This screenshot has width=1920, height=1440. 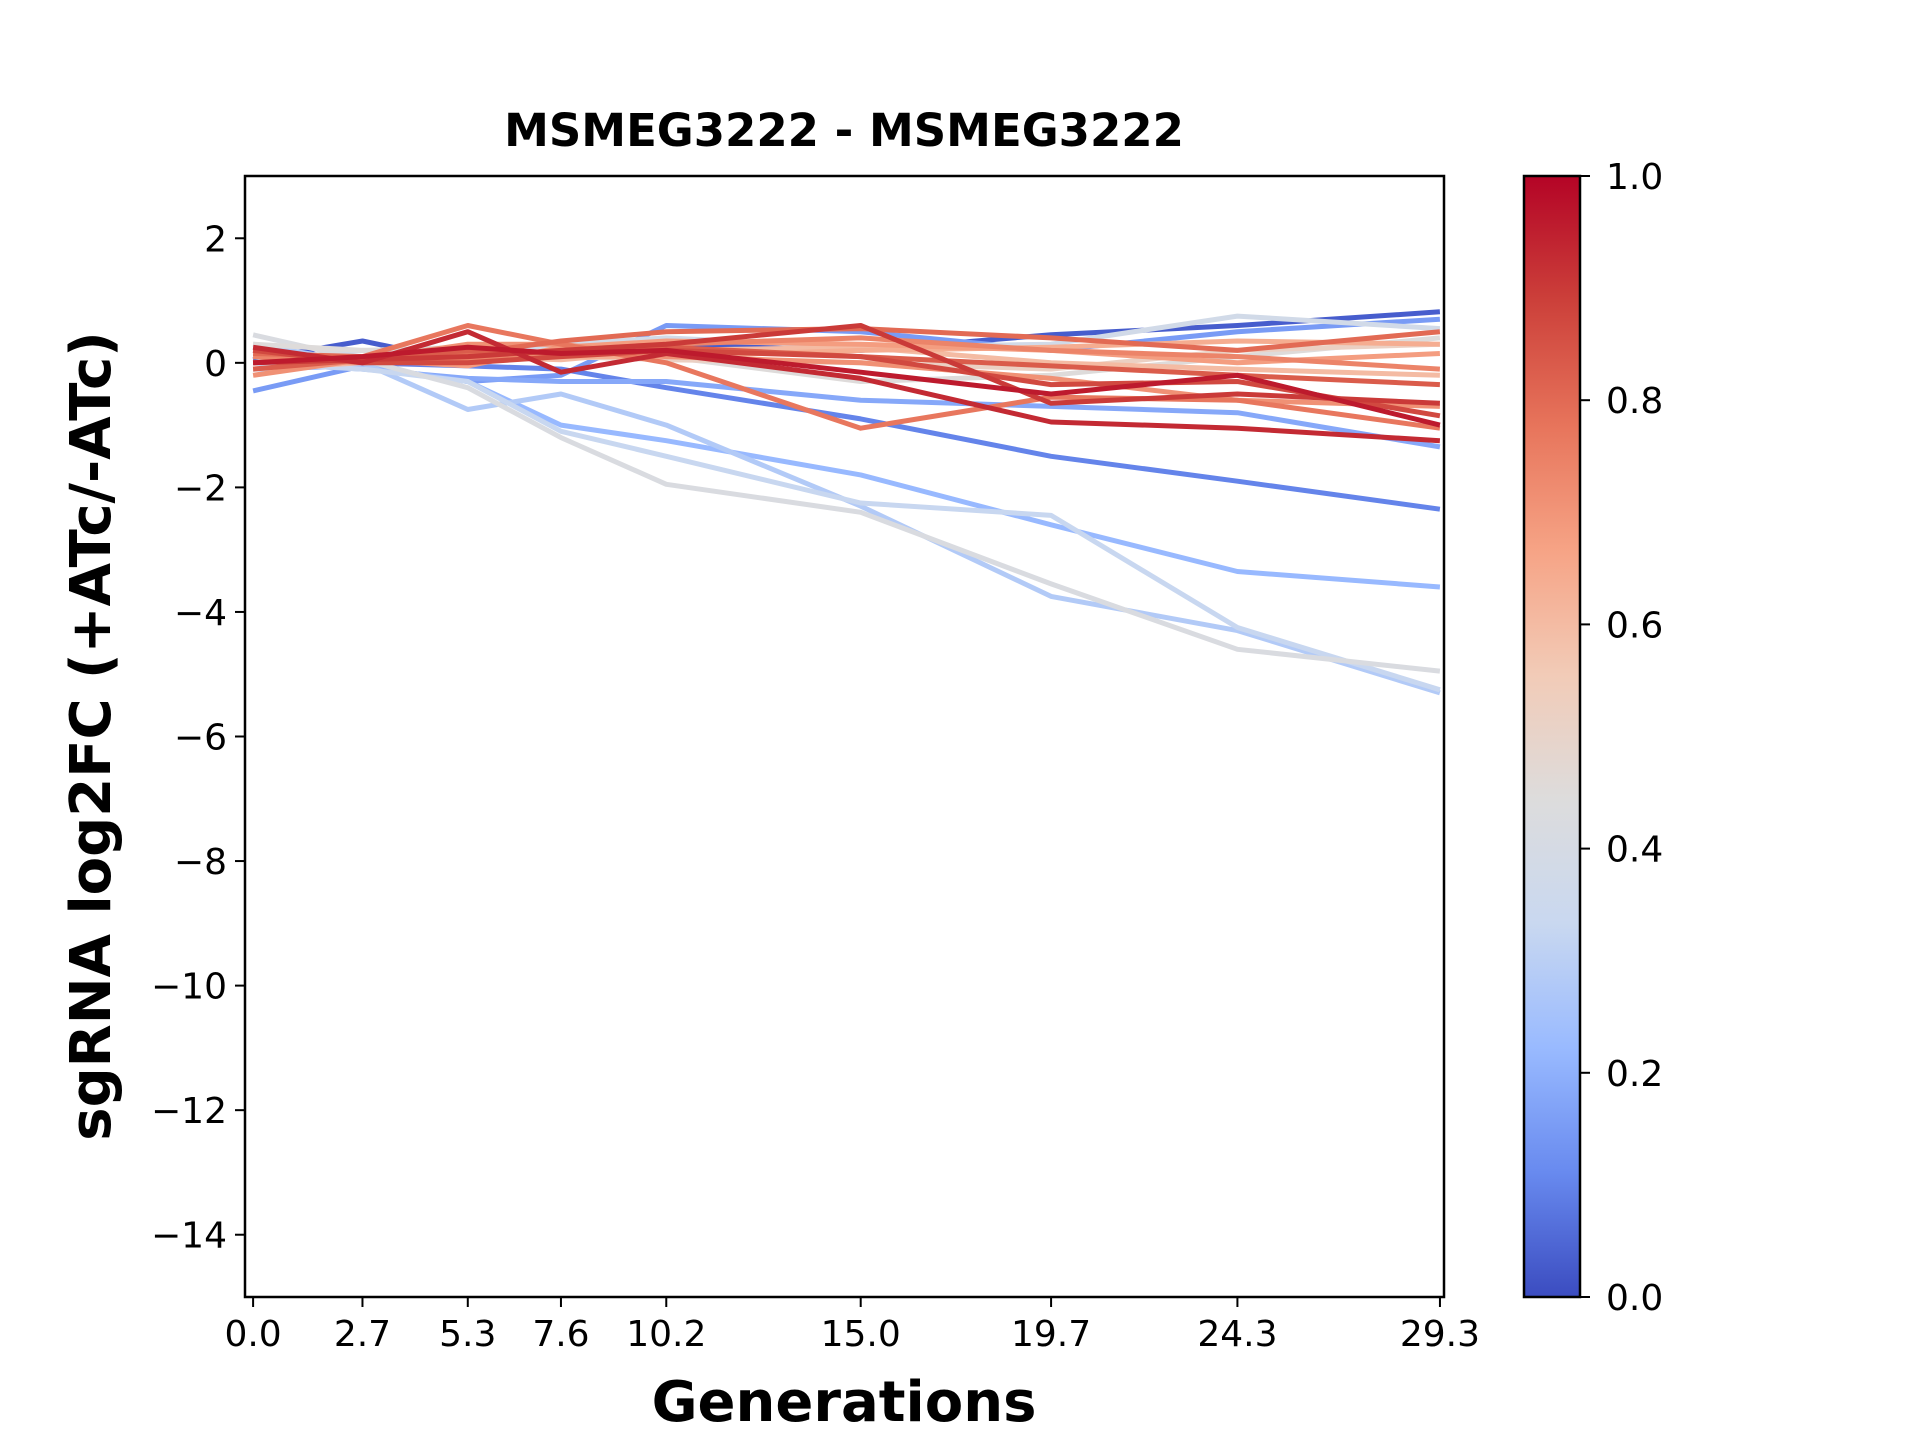 I want to click on colorbar-tick-label: 0.2, so click(x=1634, y=1074).